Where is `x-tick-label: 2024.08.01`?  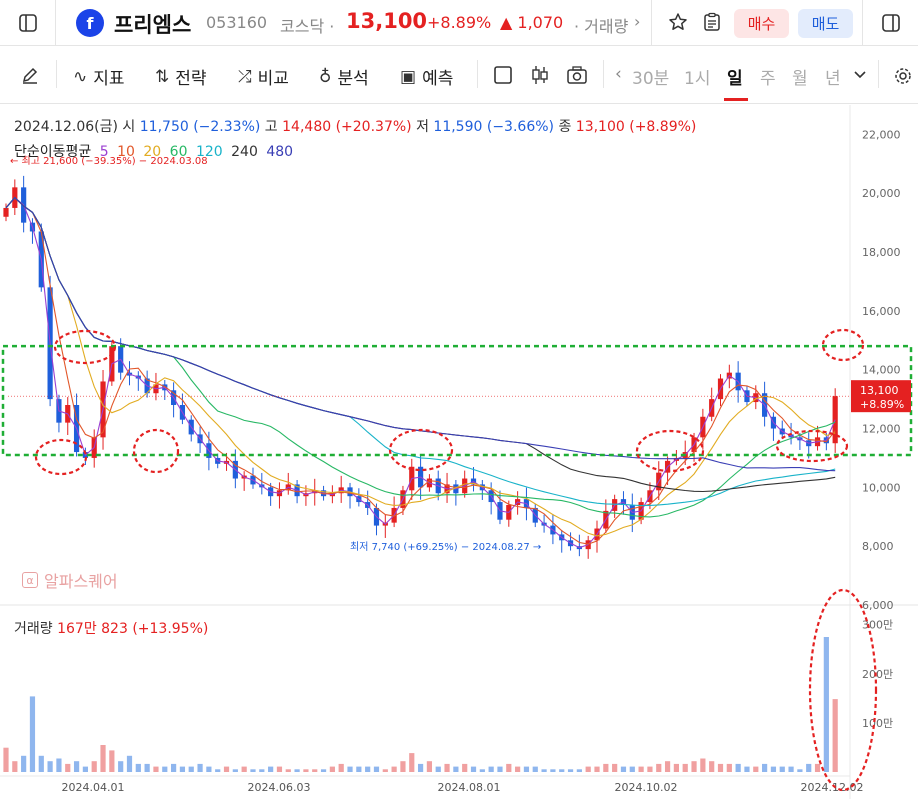
x-tick-label: 2024.08.01 is located at coordinates (469, 787).